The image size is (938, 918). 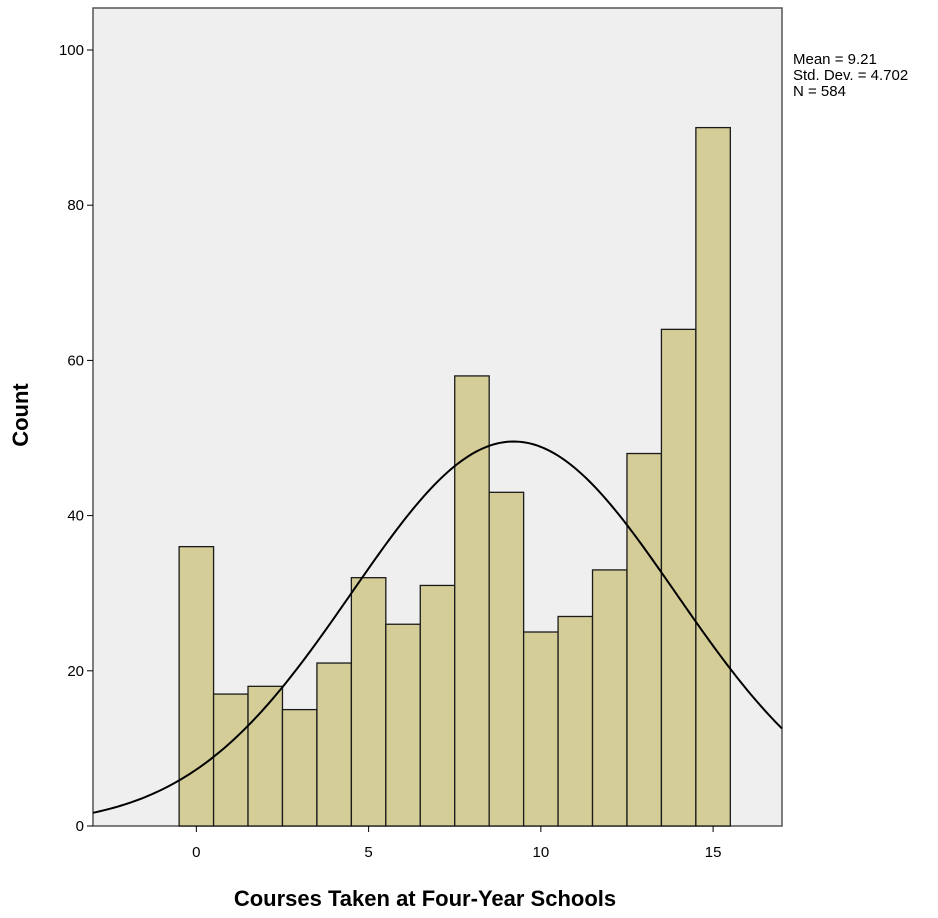 I want to click on stat-std-dev: Std. Dev. = 4.702, so click(x=851, y=75).